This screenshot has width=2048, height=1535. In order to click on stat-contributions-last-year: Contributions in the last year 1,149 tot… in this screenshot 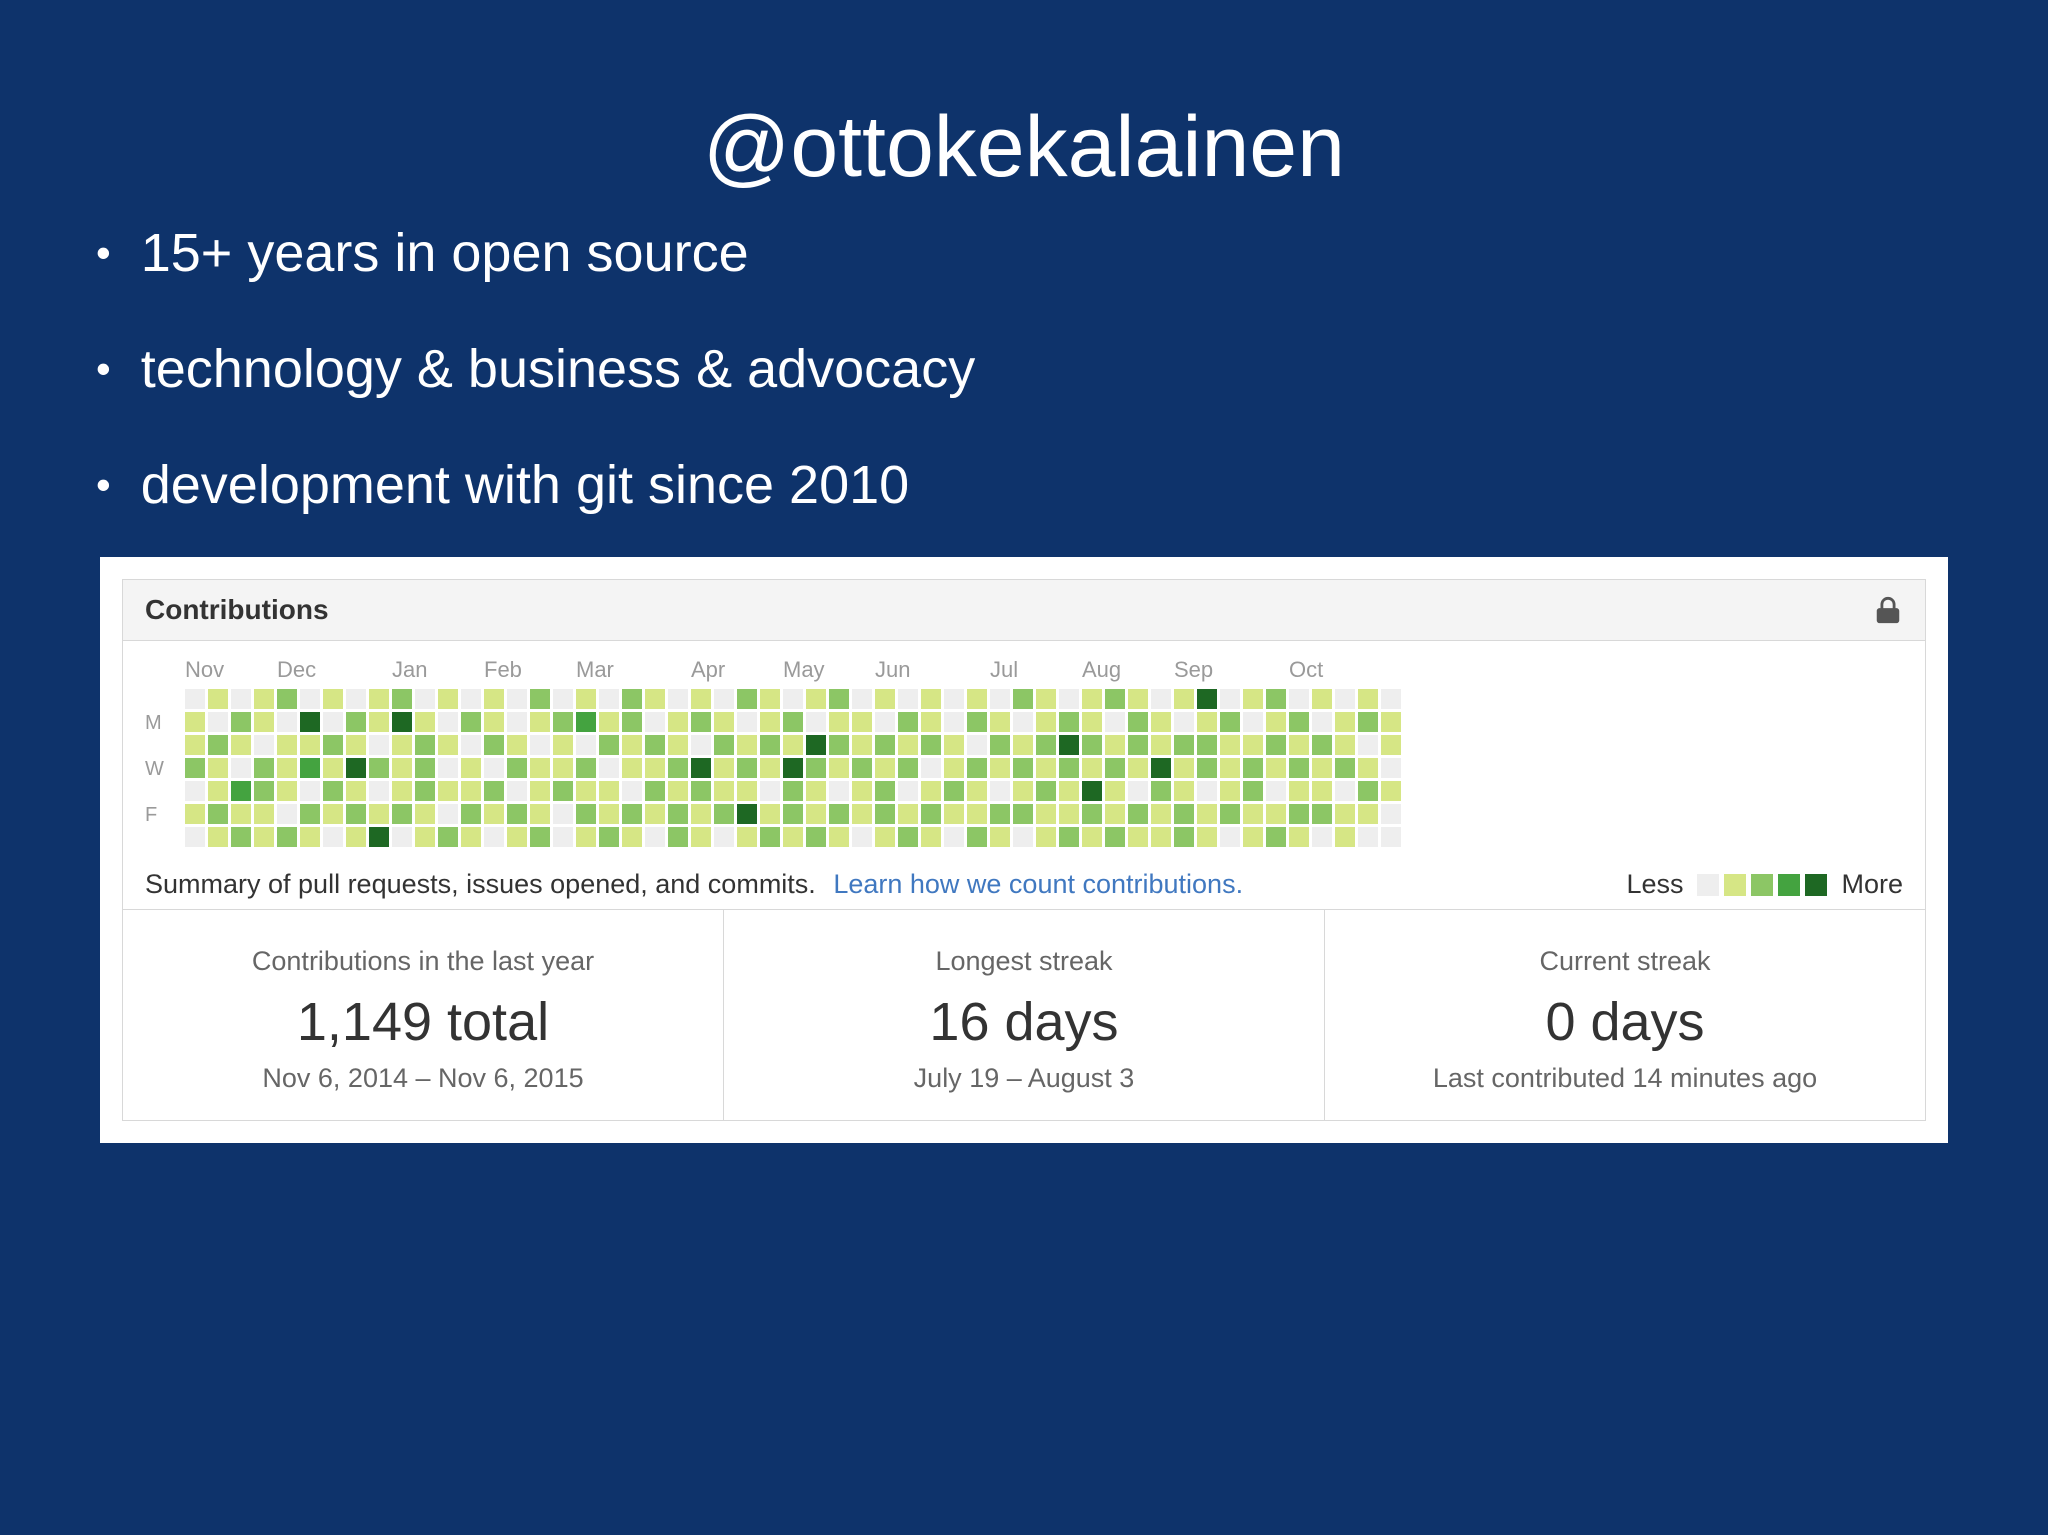, I will do `click(423, 1015)`.